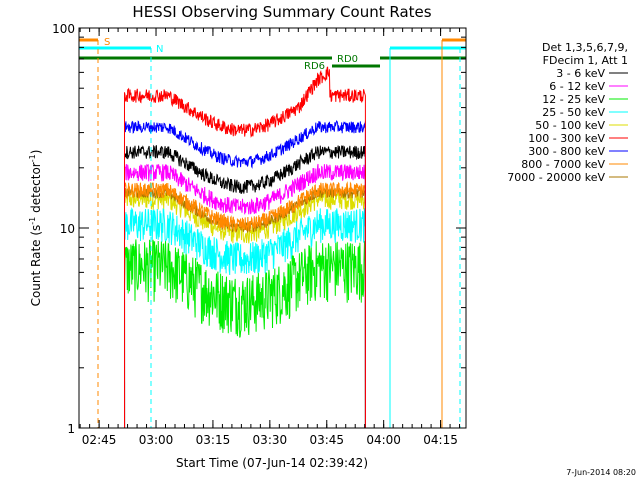 This screenshot has width=640, height=480. Describe the element at coordinates (270, 440) in the screenshot. I see `x-tick-label: 03:30` at that location.